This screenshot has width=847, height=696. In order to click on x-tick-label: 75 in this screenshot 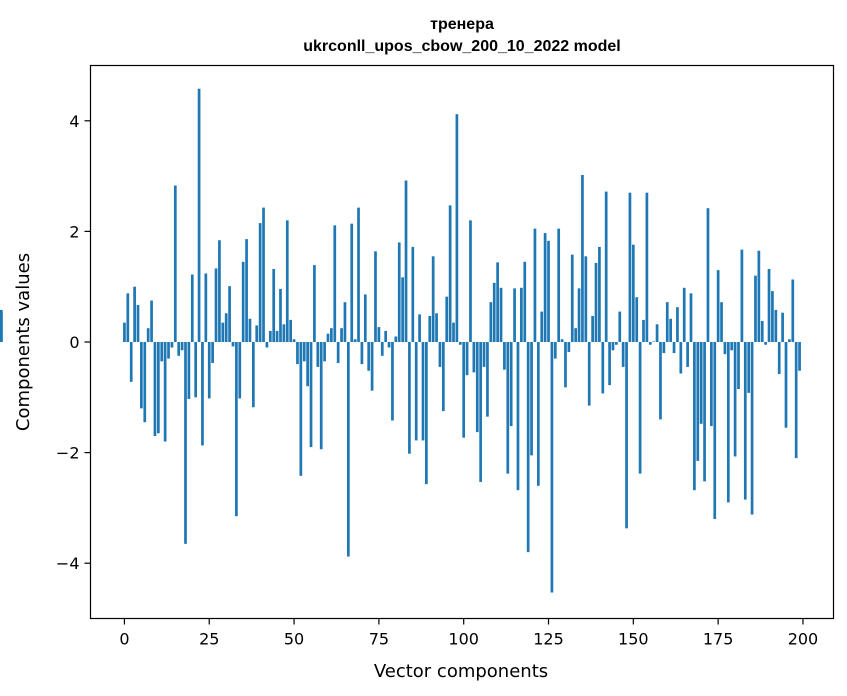, I will do `click(379, 639)`.